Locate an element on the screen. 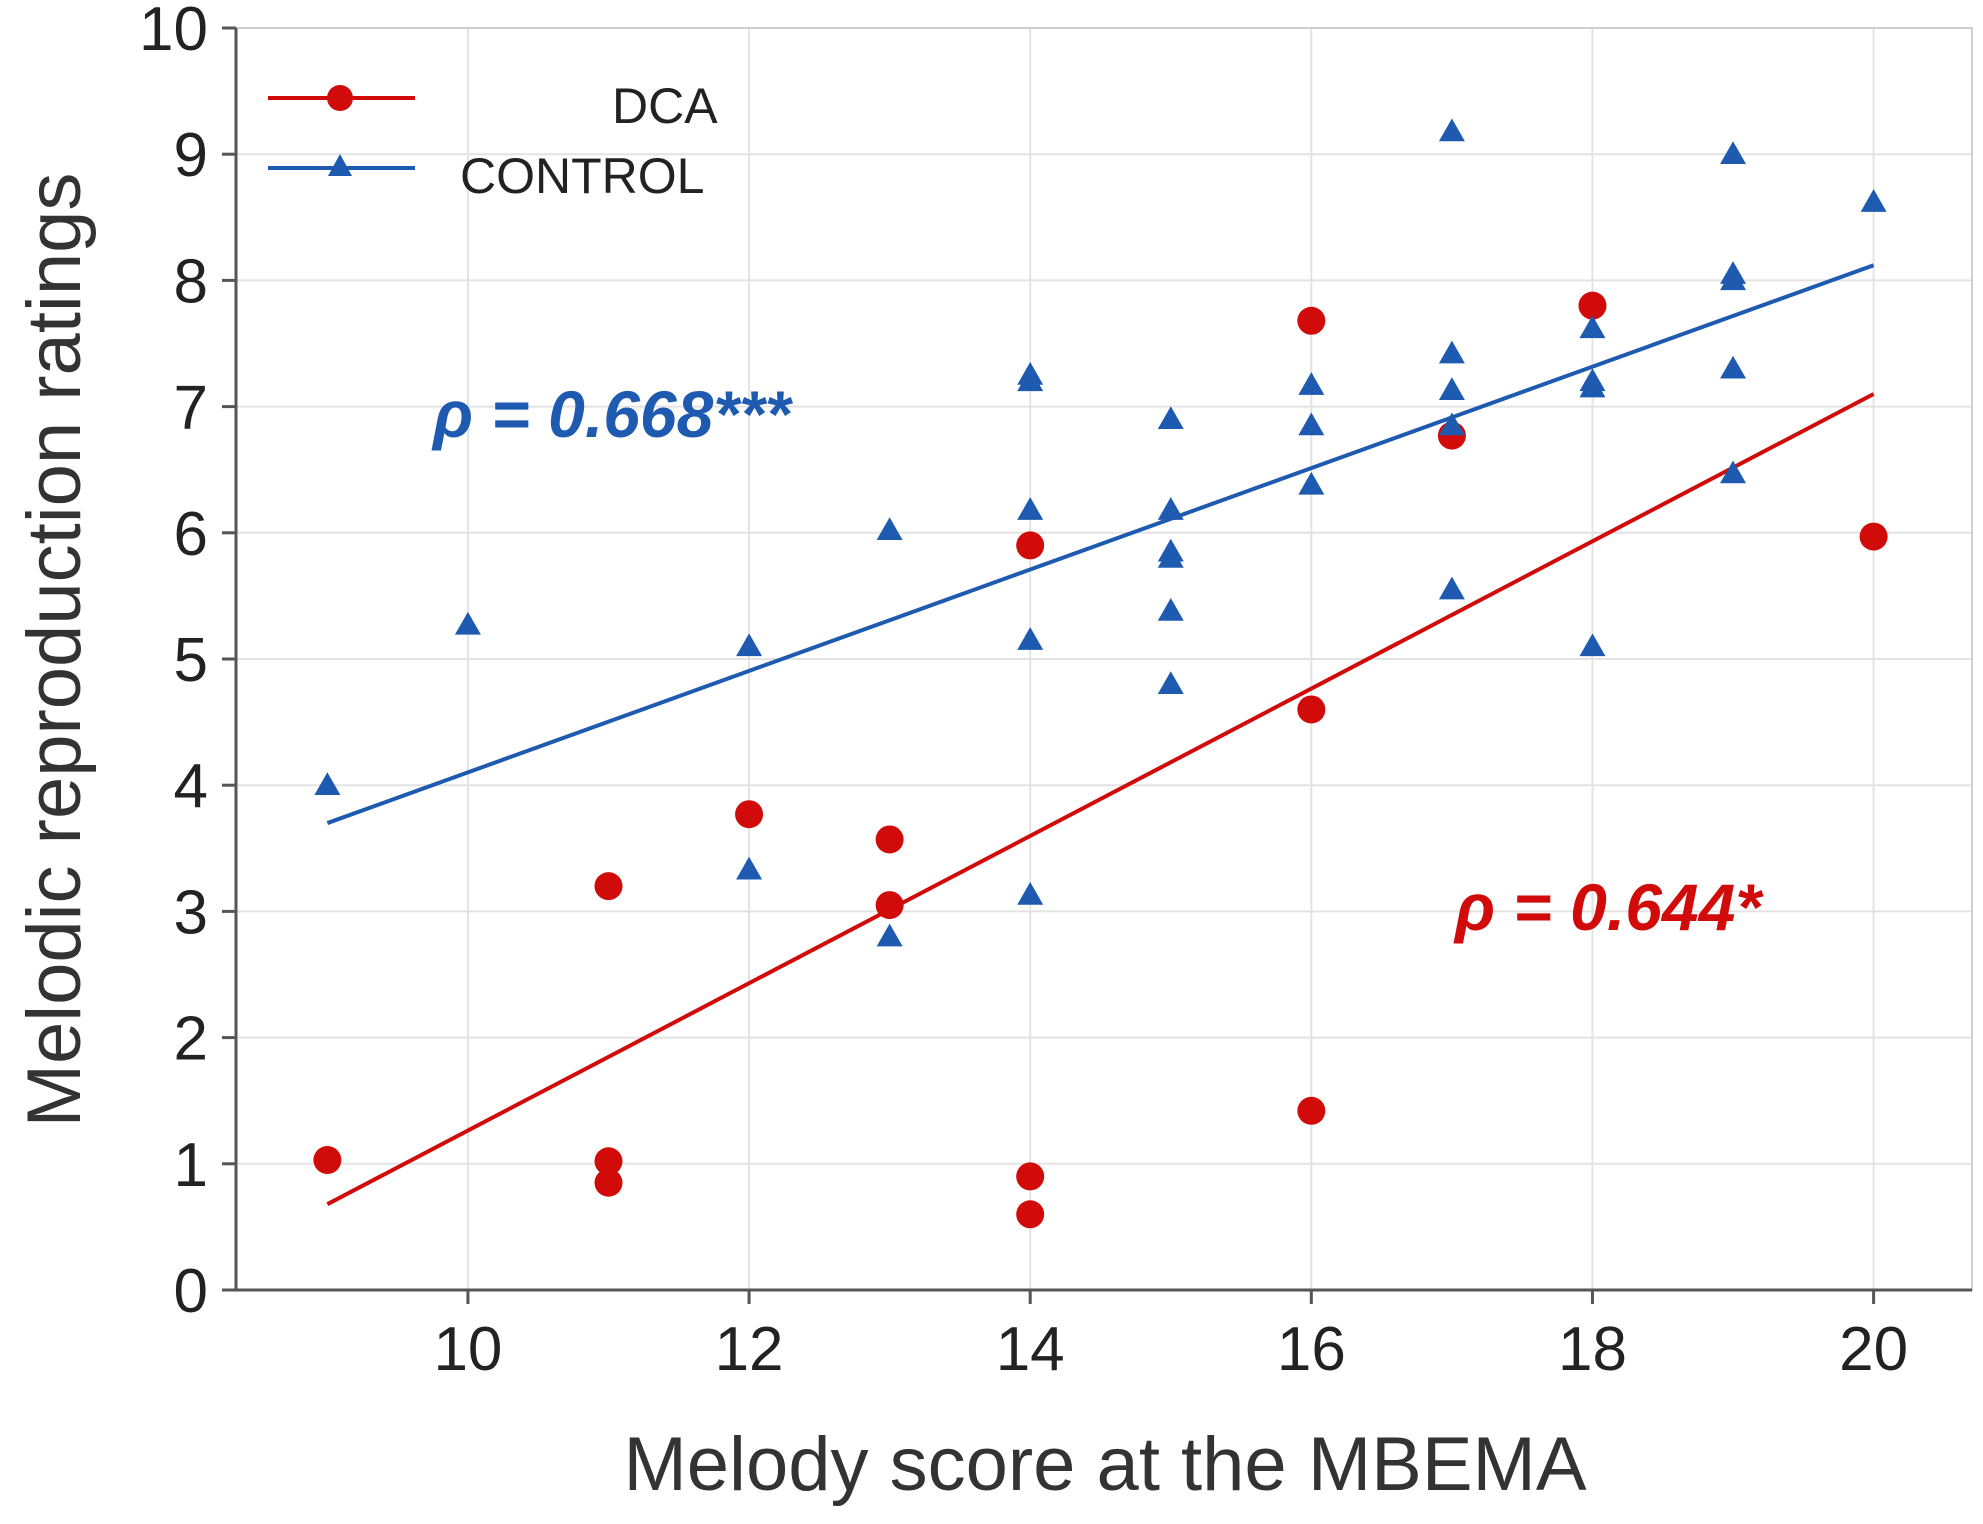 The height and width of the screenshot is (1524, 1983). y-tick-label-5: 5 is located at coordinates (191, 660).